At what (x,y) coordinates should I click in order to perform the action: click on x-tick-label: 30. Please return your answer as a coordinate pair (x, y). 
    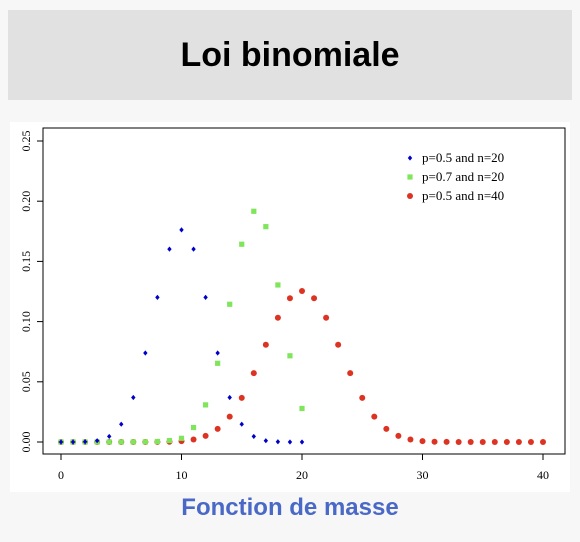
    Looking at the image, I should click on (423, 475).